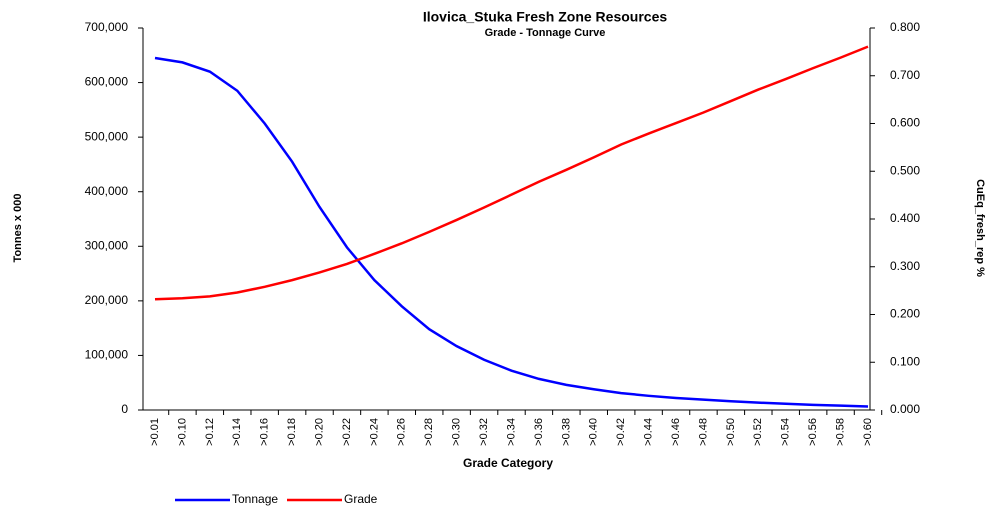  What do you see at coordinates (107, 245) in the screenshot?
I see `y-tick-label: 300,000` at bounding box center [107, 245].